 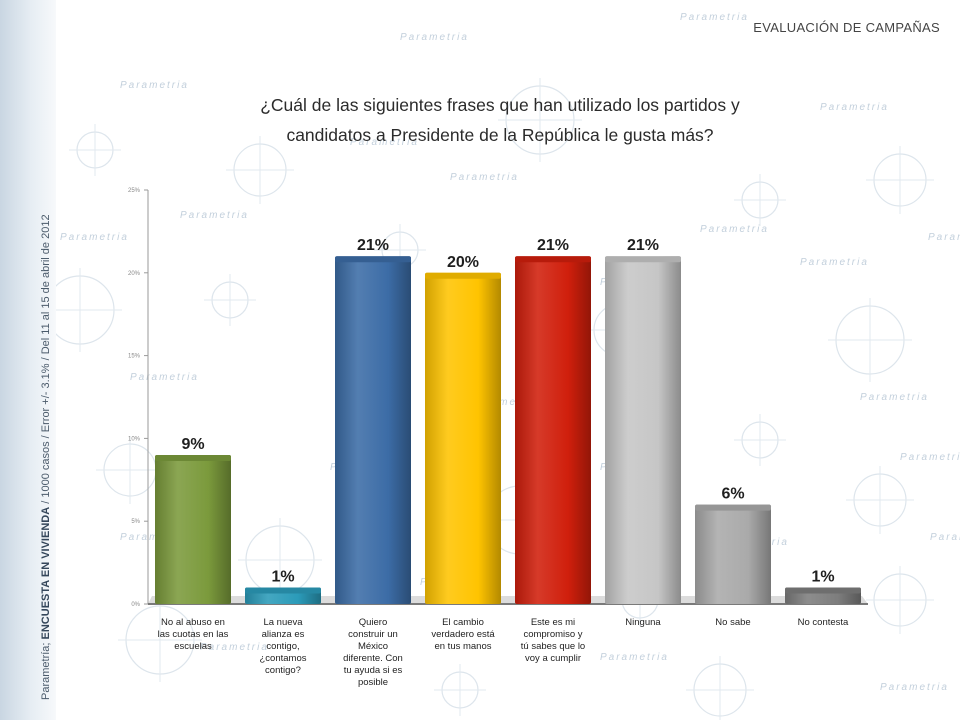 I want to click on category-label-line: Quiero, so click(x=373, y=622).